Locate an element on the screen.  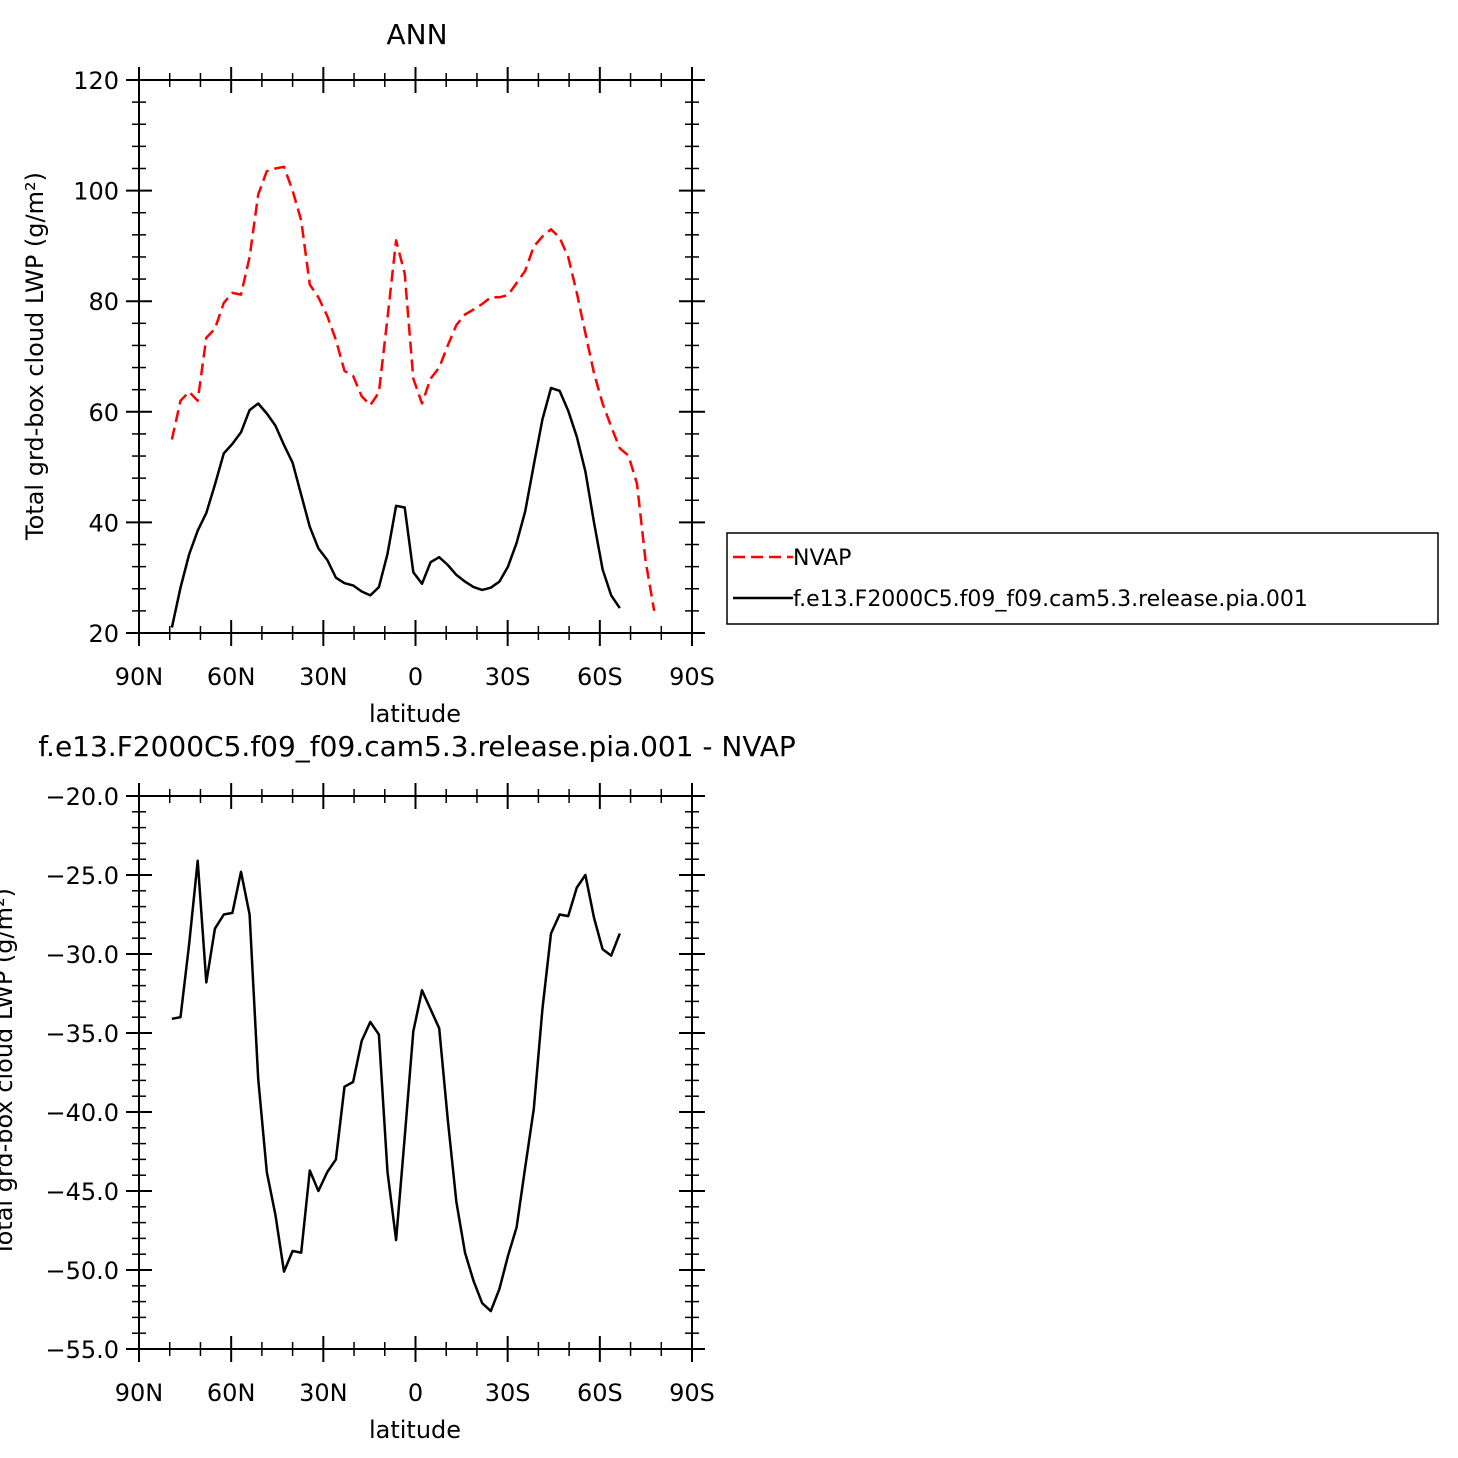
bottom-xtick-label: 60N is located at coordinates (231, 1393).